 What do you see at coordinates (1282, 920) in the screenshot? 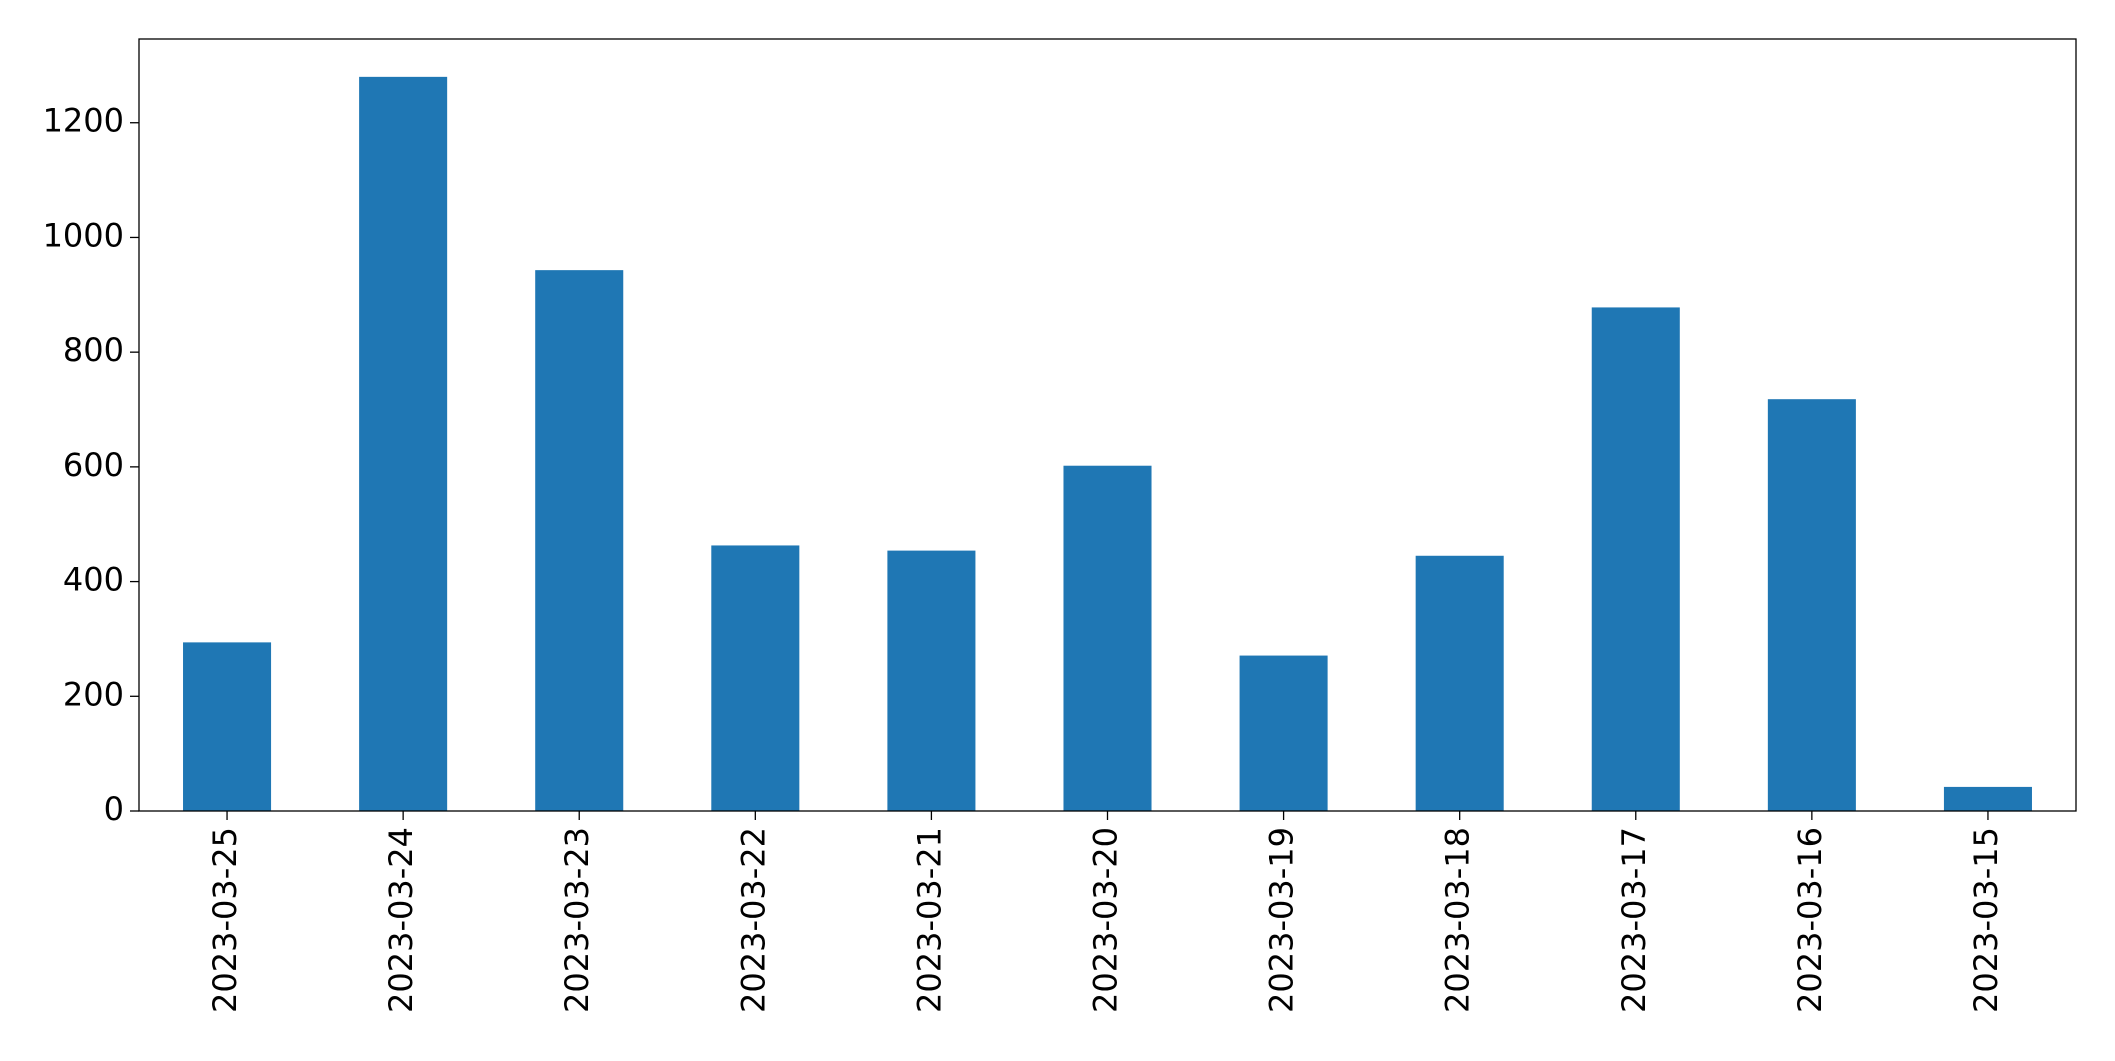
I see `x-tick-label: 2023-03-19` at bounding box center [1282, 920].